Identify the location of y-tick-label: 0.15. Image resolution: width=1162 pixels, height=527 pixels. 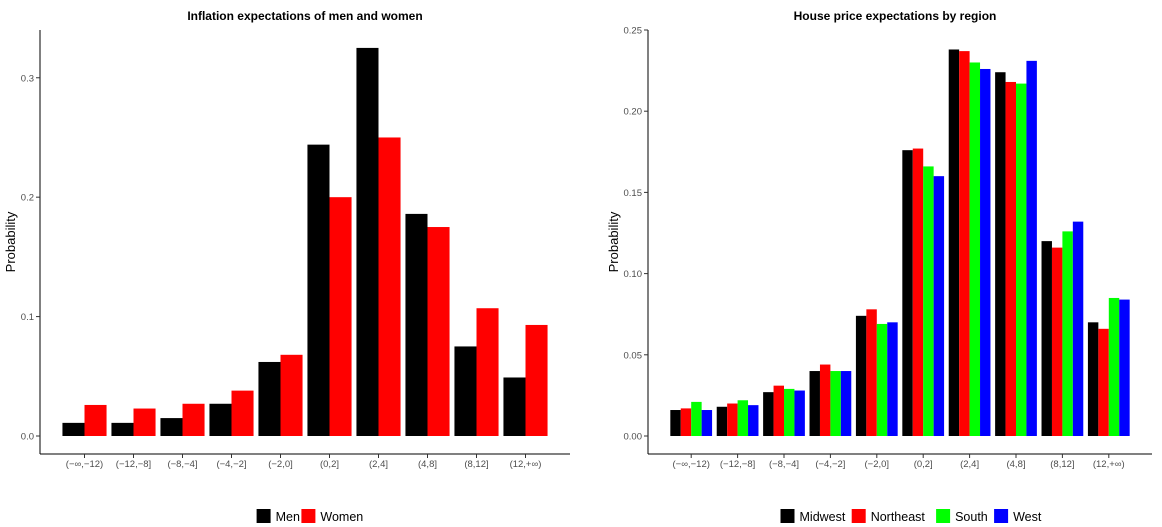
(633, 193).